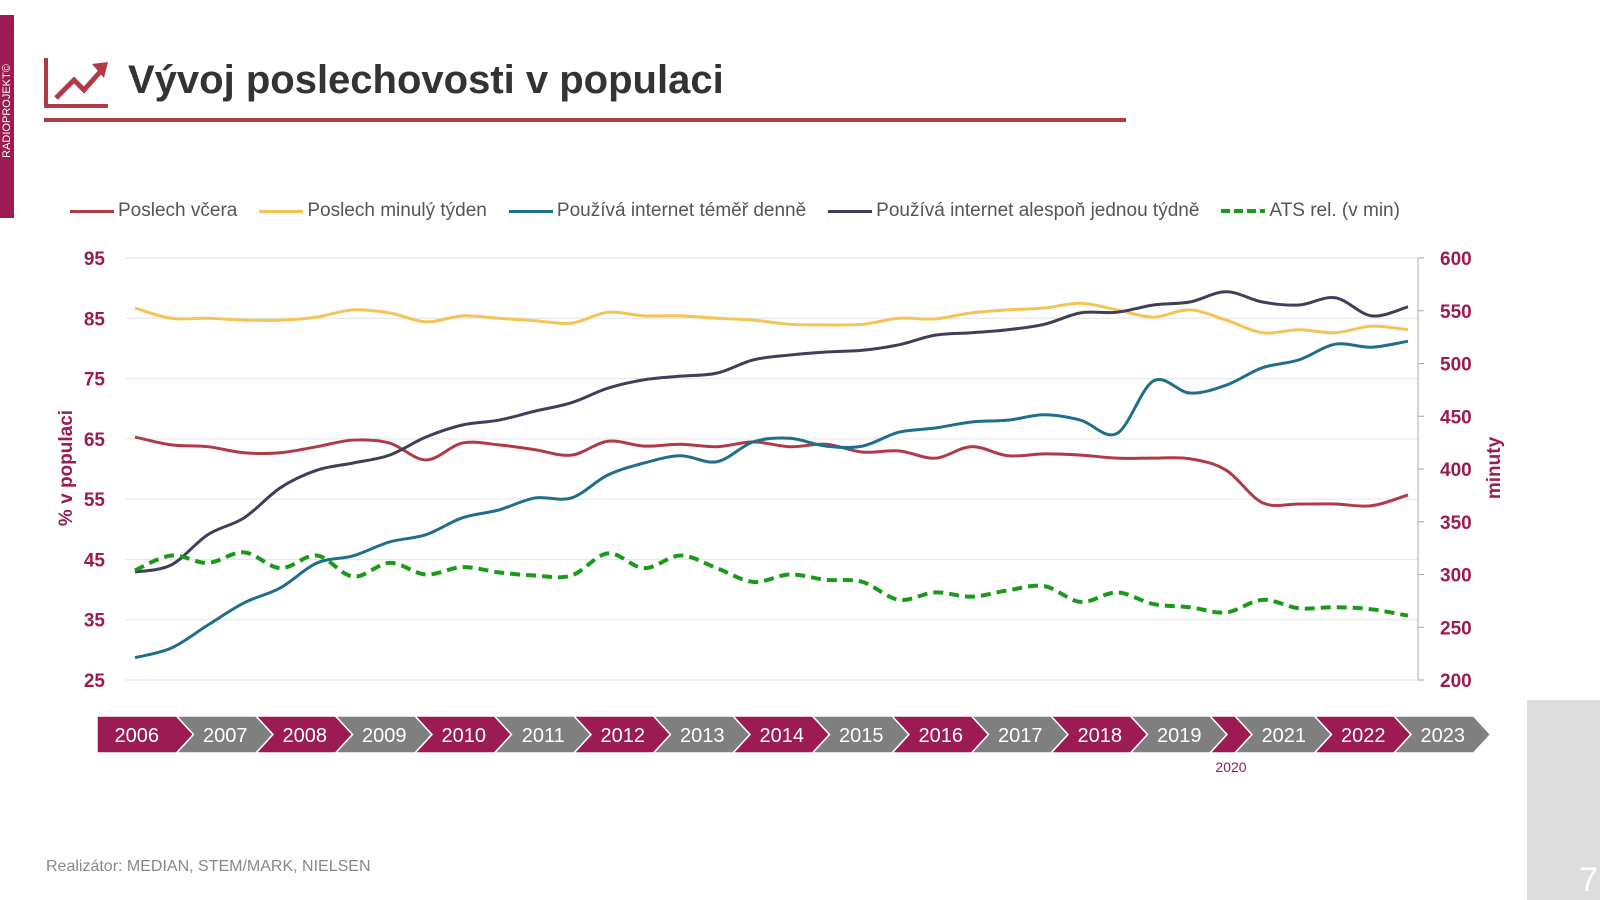 The image size is (1600, 900). What do you see at coordinates (1020, 736) in the screenshot?
I see `timeline-label: 2017` at bounding box center [1020, 736].